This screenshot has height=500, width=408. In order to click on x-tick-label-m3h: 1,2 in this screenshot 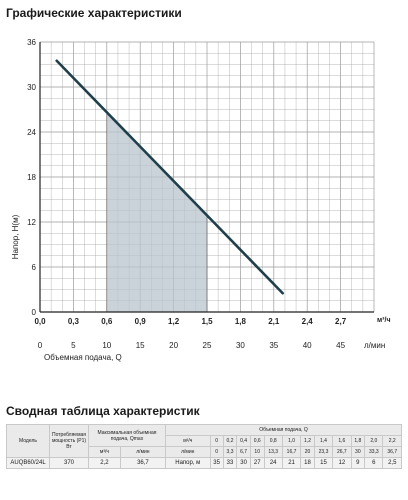, I will do `click(174, 321)`.